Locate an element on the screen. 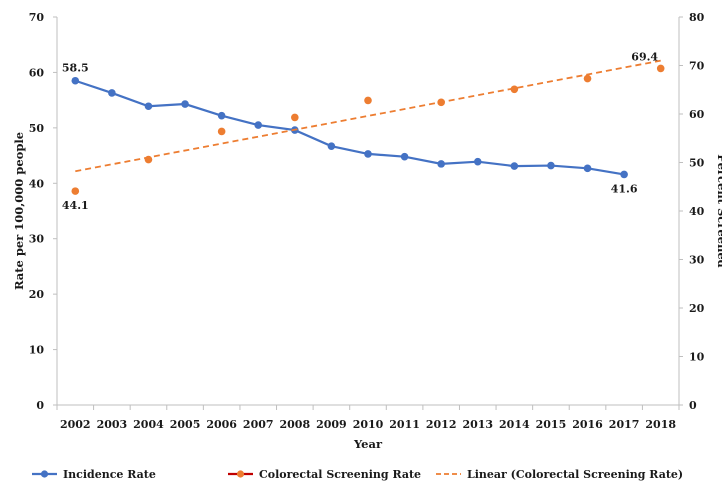  right-tick-label: 60 is located at coordinates (697, 114).